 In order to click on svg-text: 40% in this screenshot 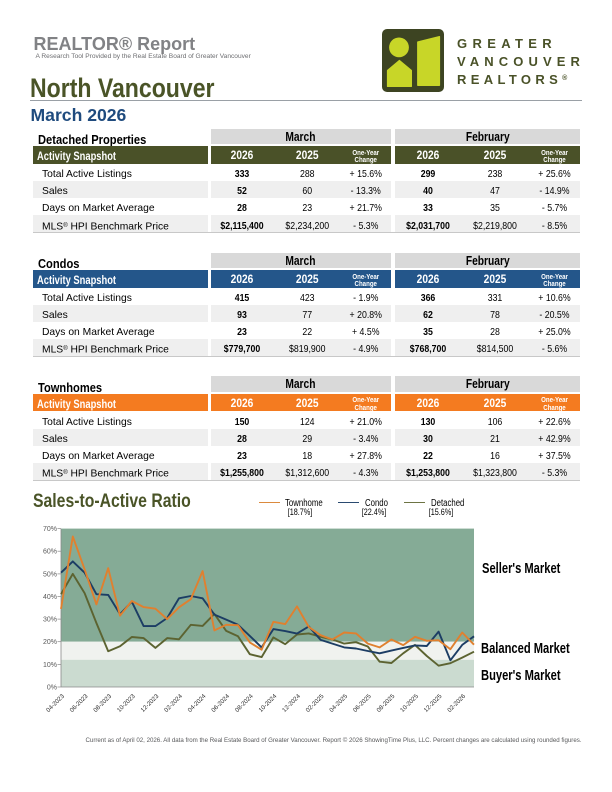, I will do `click(50, 597)`.